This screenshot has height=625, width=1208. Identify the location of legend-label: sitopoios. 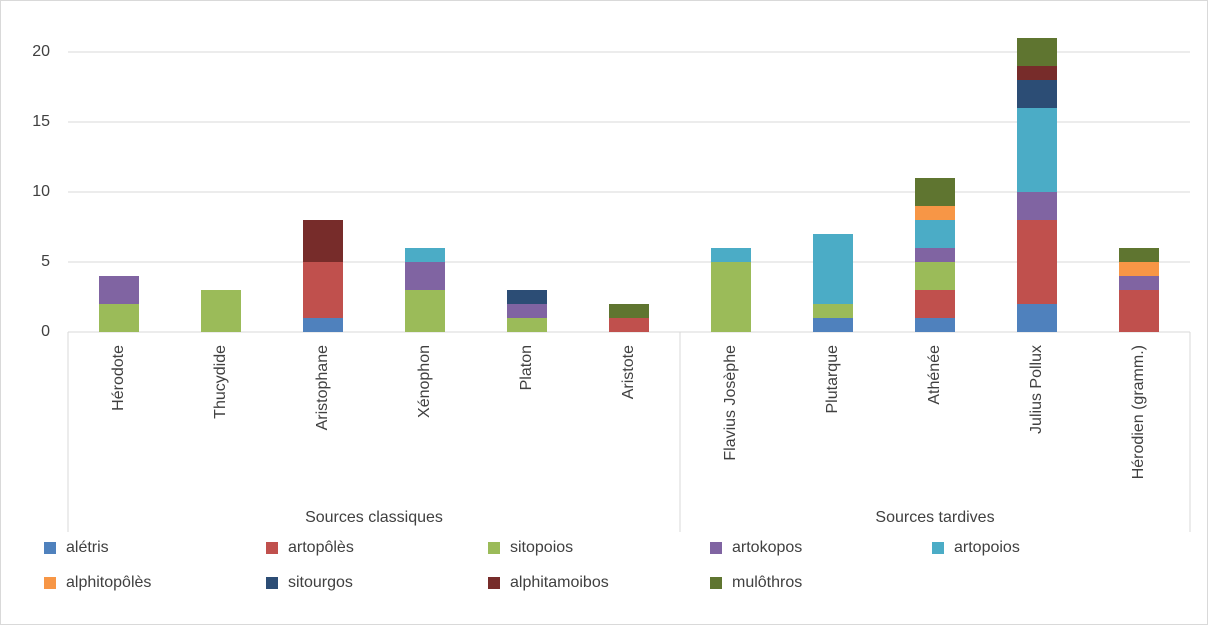
(541, 547).